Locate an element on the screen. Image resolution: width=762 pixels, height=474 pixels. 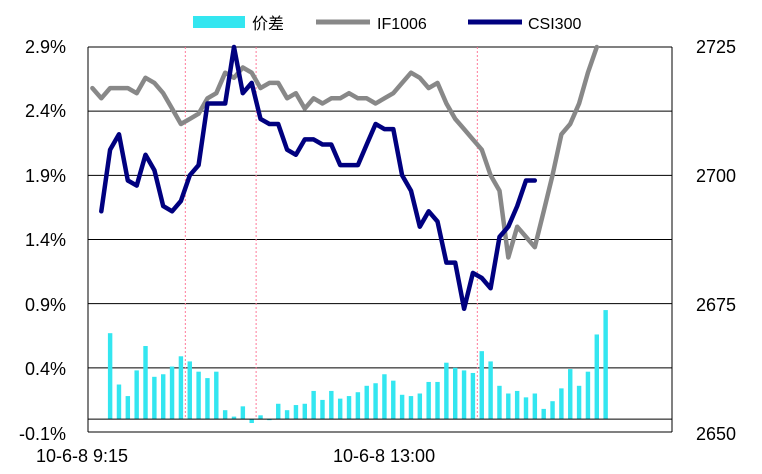
y-left-tick-label: 1.4% is located at coordinates (45, 240).